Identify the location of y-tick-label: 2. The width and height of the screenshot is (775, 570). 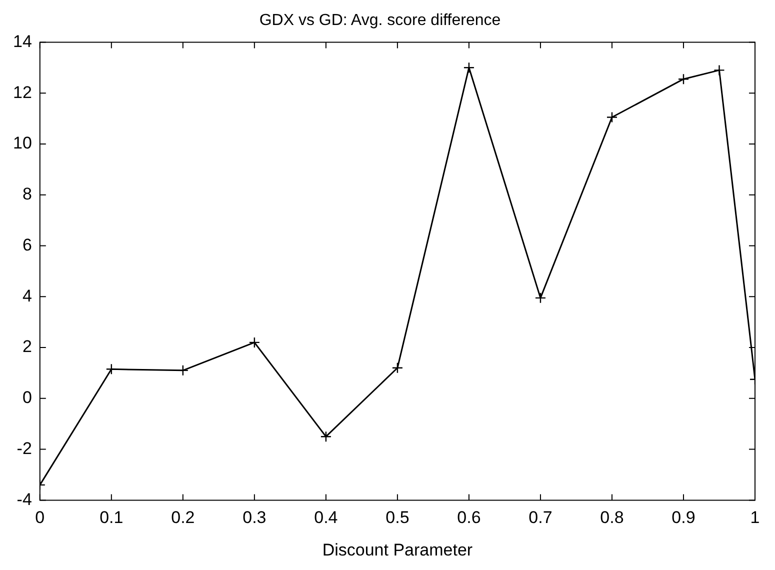
(27, 346).